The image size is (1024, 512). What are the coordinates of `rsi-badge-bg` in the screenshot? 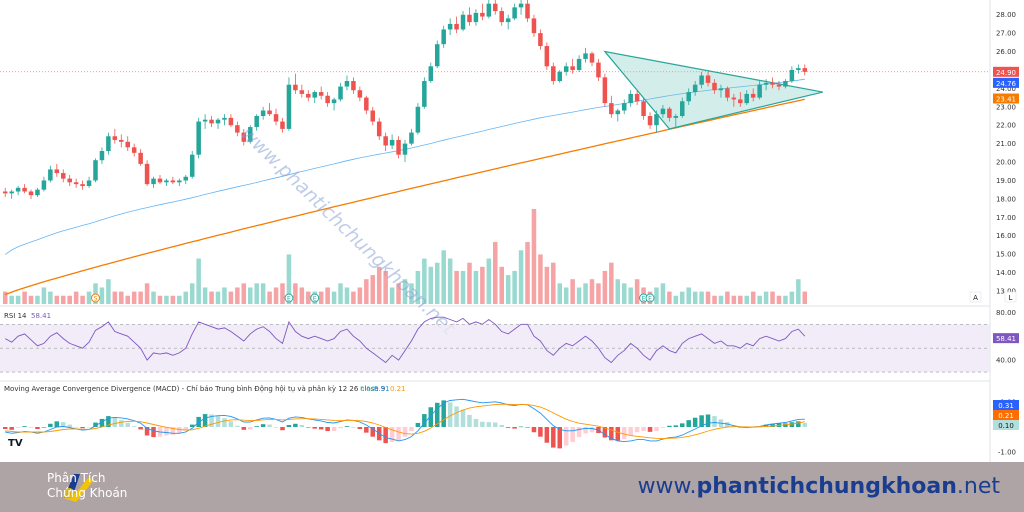 It's located at (1006, 338).